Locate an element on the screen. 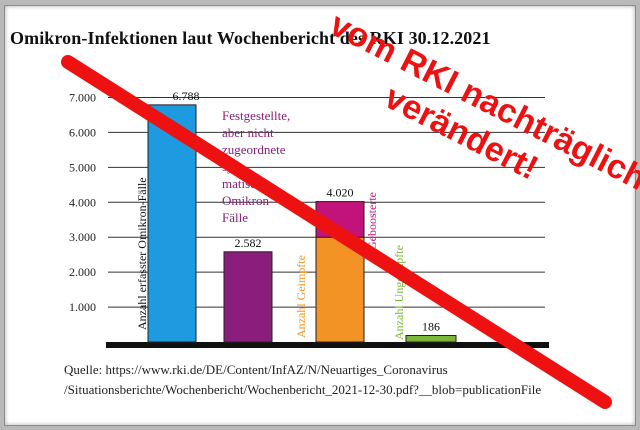 Image resolution: width=640 pixels, height=430 pixels. y-tick-label: 3.000 is located at coordinates (82, 237).